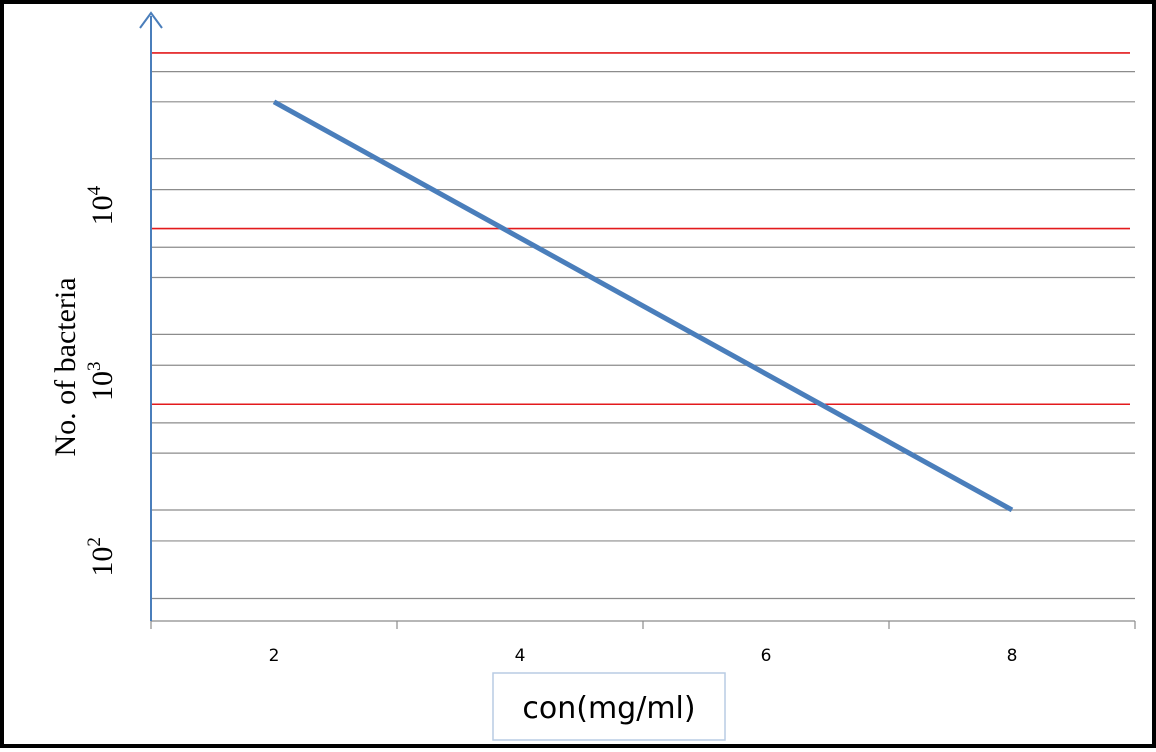 The height and width of the screenshot is (752, 1156). Describe the element at coordinates (274, 656) in the screenshot. I see `x-tick-label: 2` at that location.